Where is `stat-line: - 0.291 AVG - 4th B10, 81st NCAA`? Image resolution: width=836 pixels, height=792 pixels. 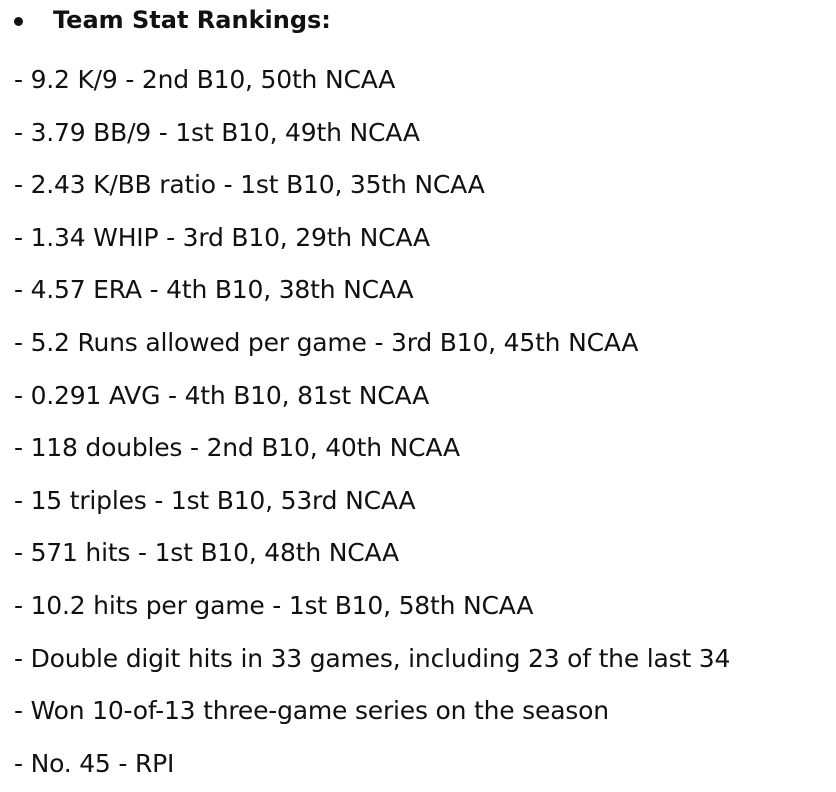 stat-line: - 0.291 AVG - 4th B10, 81st NCAA is located at coordinates (221, 395).